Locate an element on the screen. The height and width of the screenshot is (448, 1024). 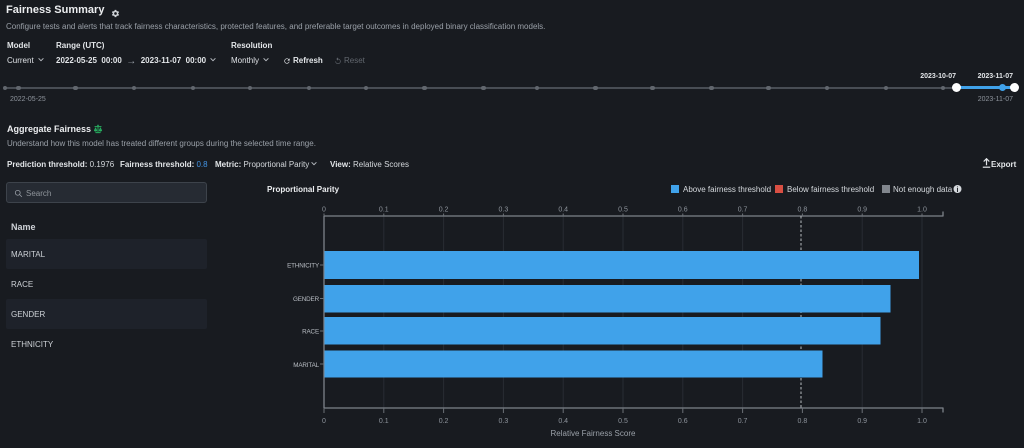
svg-text: i is located at coordinates (958, 190).